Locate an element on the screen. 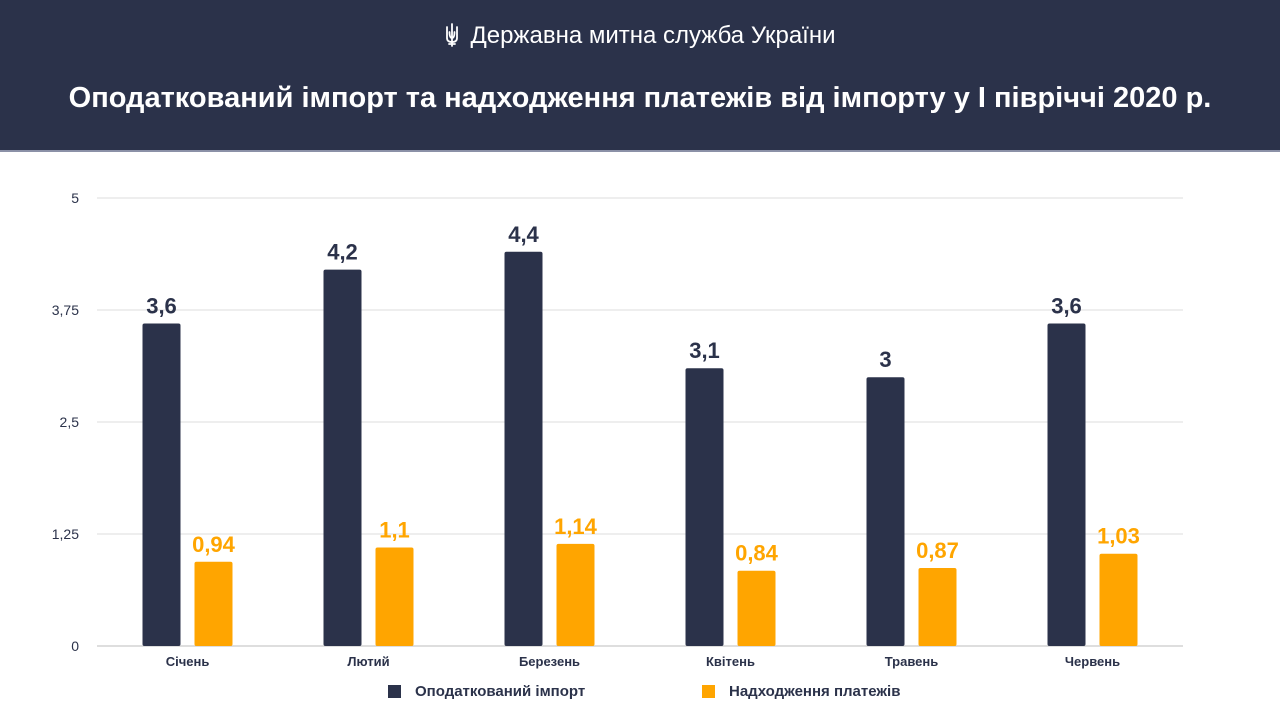 Image resolution: width=1280 pixels, height=720 pixels. legend-item-payments: Надходження платежів is located at coordinates (801, 691).